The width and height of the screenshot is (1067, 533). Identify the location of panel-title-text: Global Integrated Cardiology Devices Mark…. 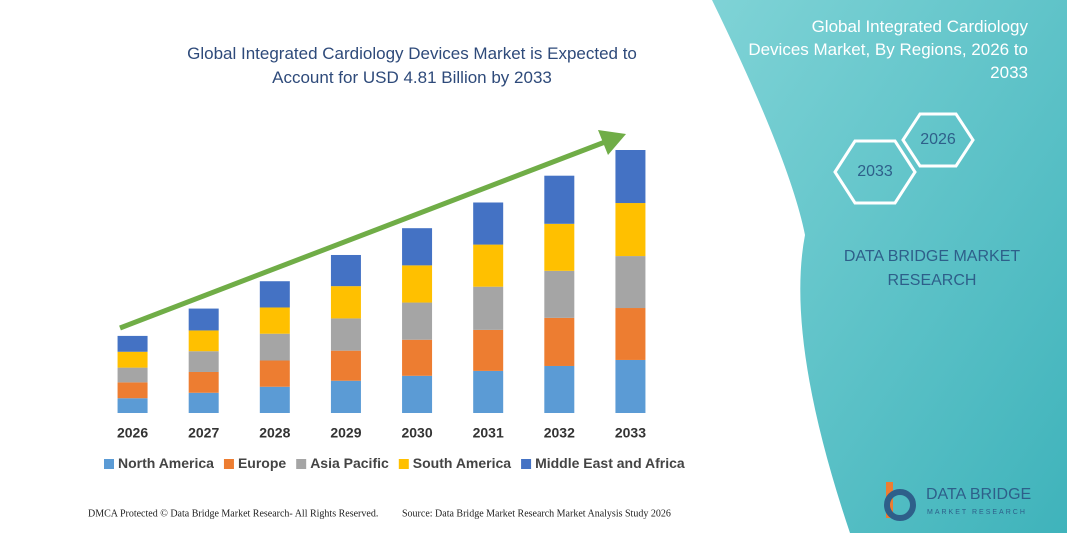
(888, 49).